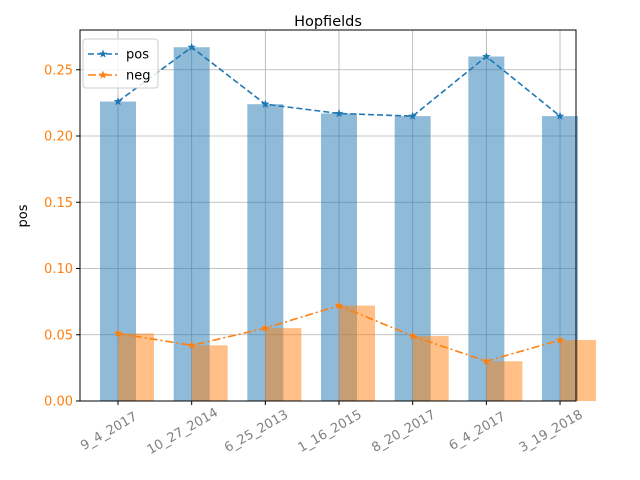 The width and height of the screenshot is (640, 480). Describe the element at coordinates (103, 53) in the screenshot. I see `legend-marker-pos` at that location.